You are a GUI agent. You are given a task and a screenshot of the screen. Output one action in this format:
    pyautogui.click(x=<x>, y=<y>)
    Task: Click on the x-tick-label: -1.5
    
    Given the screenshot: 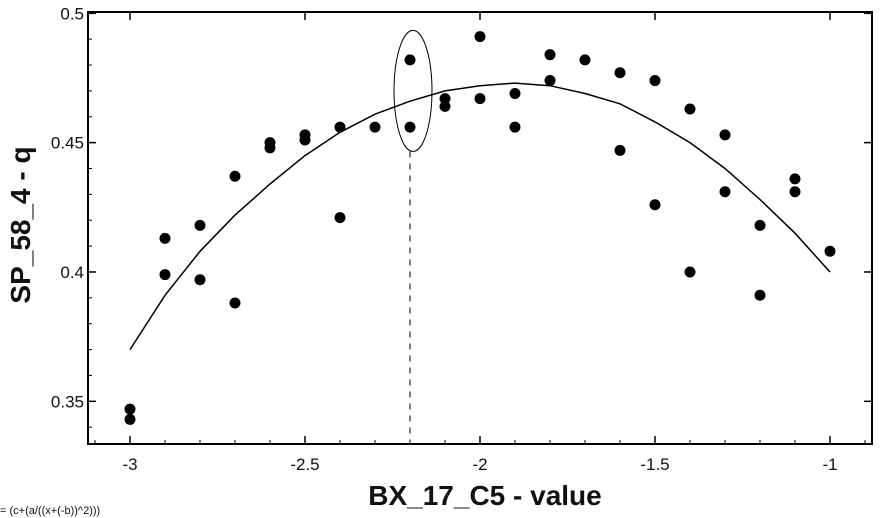 What is the action you would take?
    pyautogui.click(x=654, y=464)
    